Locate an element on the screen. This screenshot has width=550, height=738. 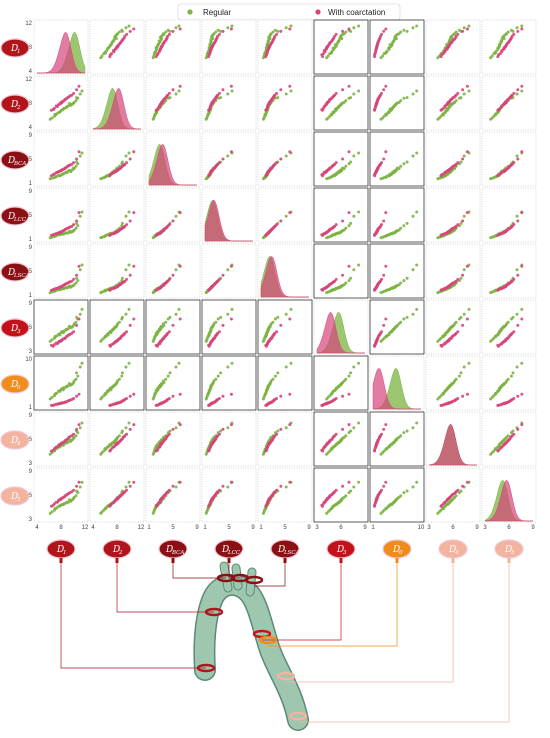
connector-D1 is located at coordinates (133, 616).